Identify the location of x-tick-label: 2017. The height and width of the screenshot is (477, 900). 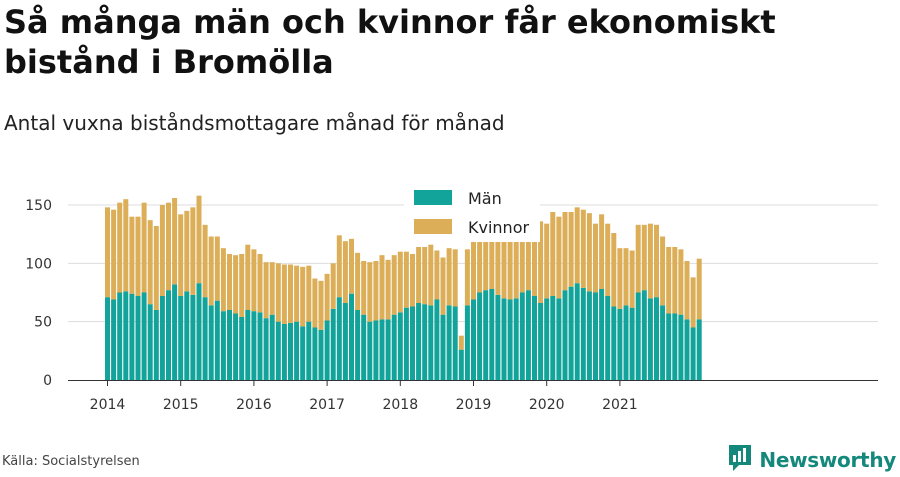
(327, 405).